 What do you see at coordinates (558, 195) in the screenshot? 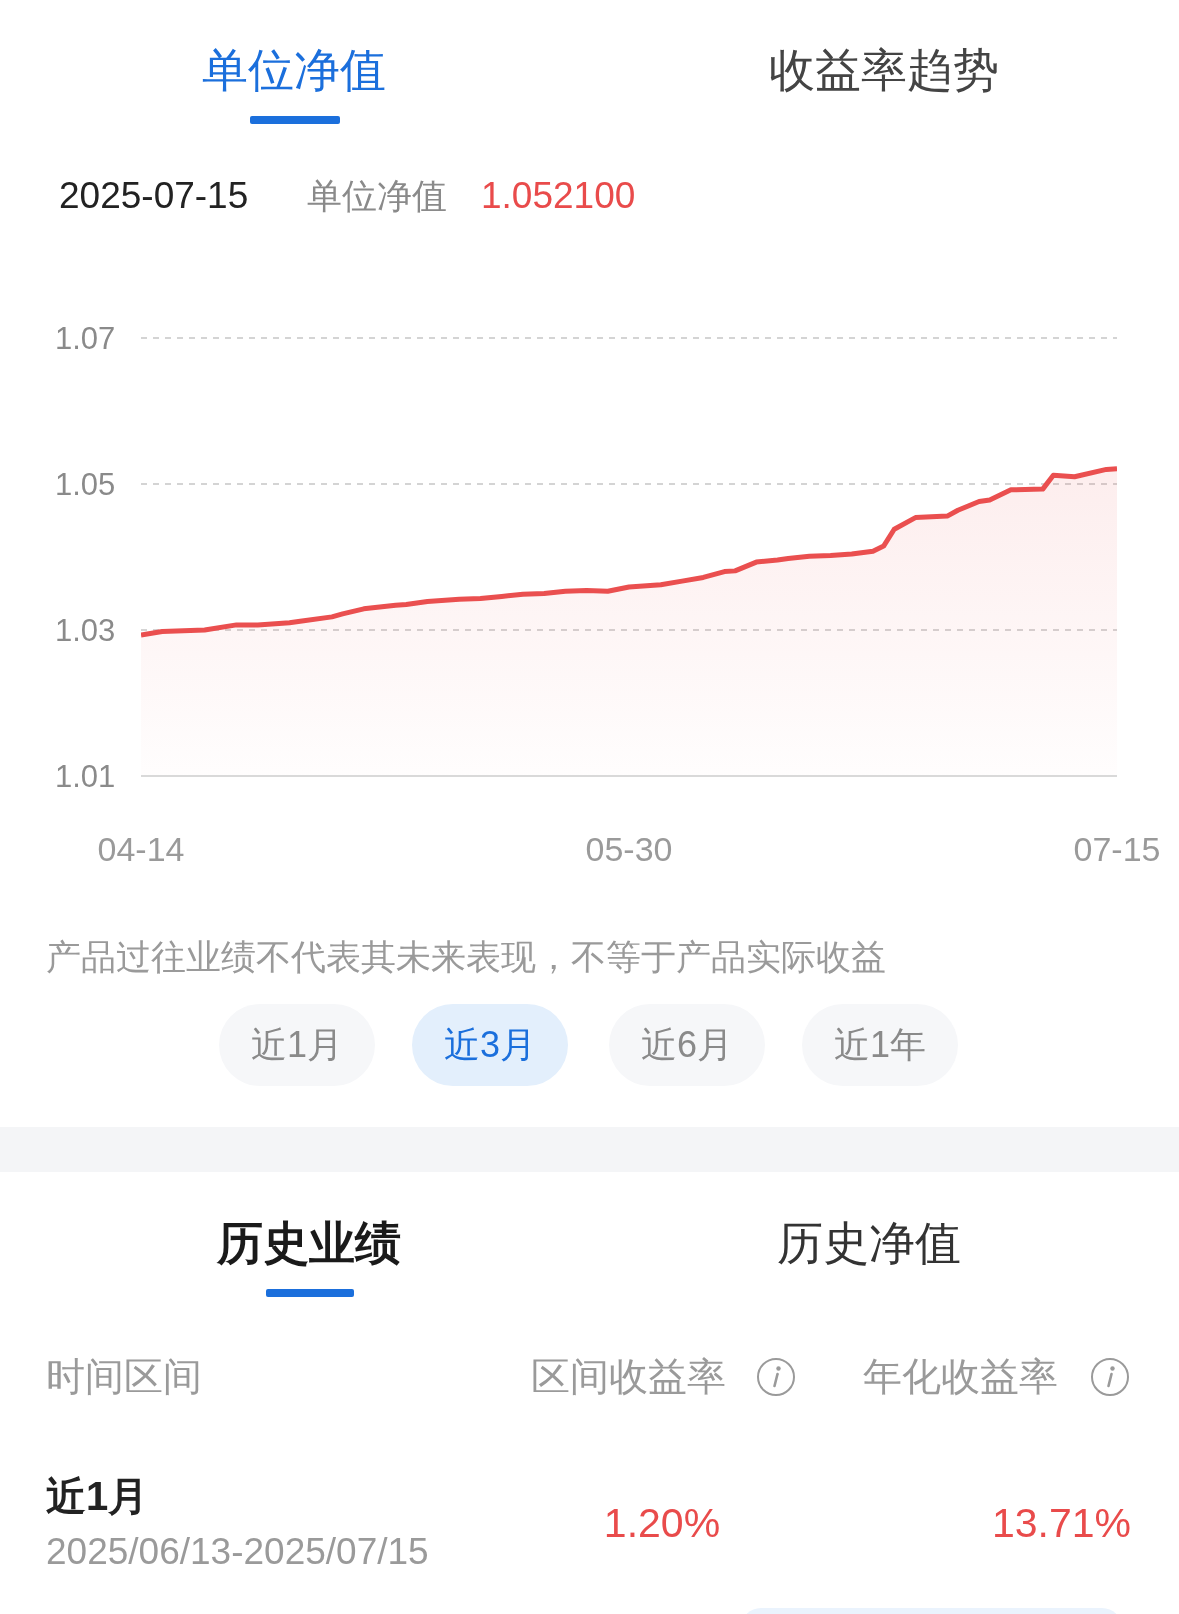
I see `text: 1.052100` at bounding box center [558, 195].